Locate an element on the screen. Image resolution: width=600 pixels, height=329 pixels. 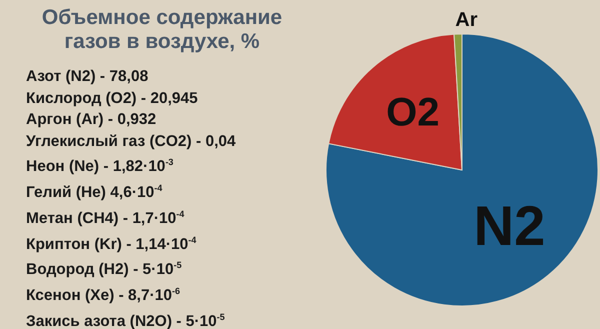
text: Углекислый газ (CO2) - 0,04 is located at coordinates (131, 142).